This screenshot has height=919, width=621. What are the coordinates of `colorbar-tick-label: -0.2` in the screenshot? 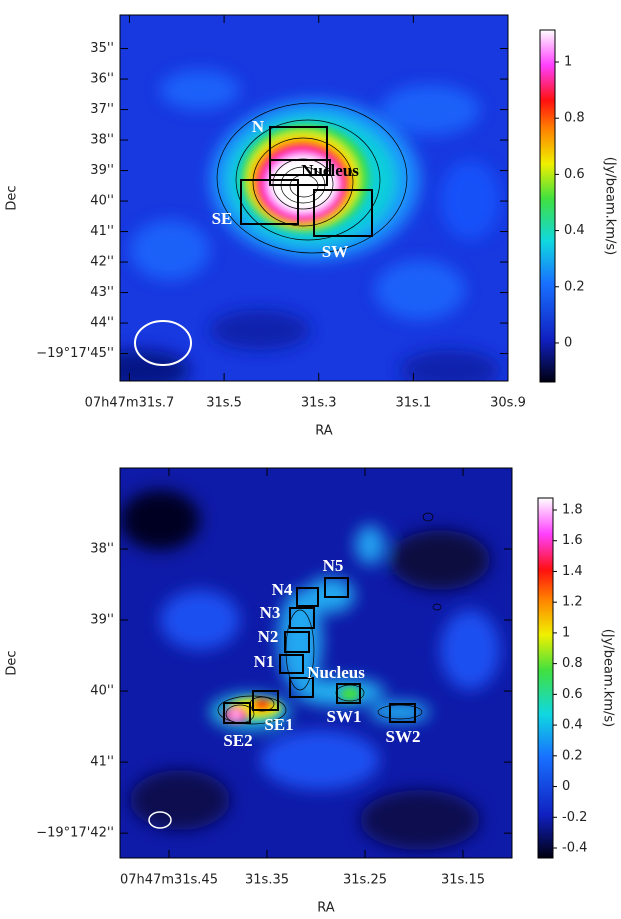 It's located at (574, 817).